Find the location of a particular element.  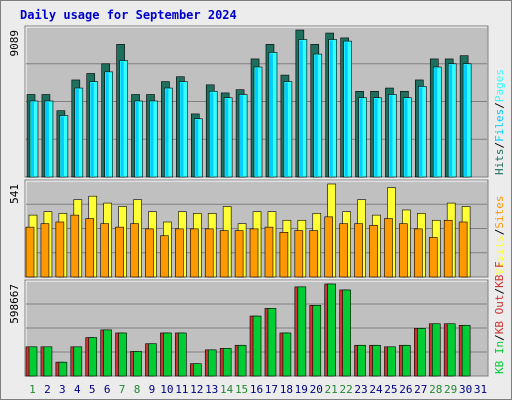

x-tick-label: 12 is located at coordinates (196, 389).